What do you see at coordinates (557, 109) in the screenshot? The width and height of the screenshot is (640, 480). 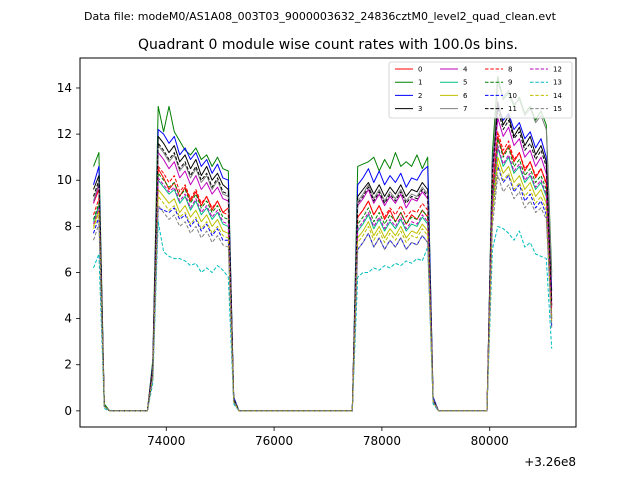 I see `legend-label-15: 15` at bounding box center [557, 109].